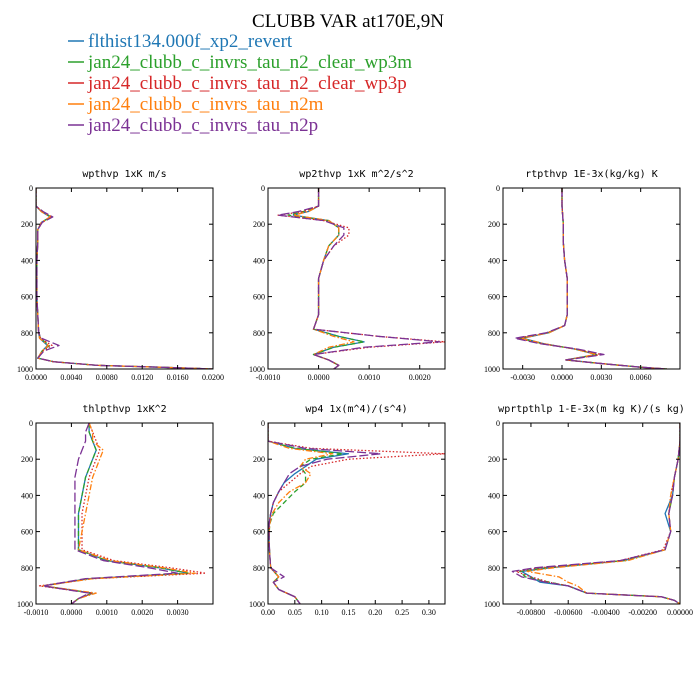 The width and height of the screenshot is (700, 700). What do you see at coordinates (249, 62) in the screenshot?
I see `legend-label: jan24_clubb_c_invrs_tau_n2_clear_wp3m` at bounding box center [249, 62].